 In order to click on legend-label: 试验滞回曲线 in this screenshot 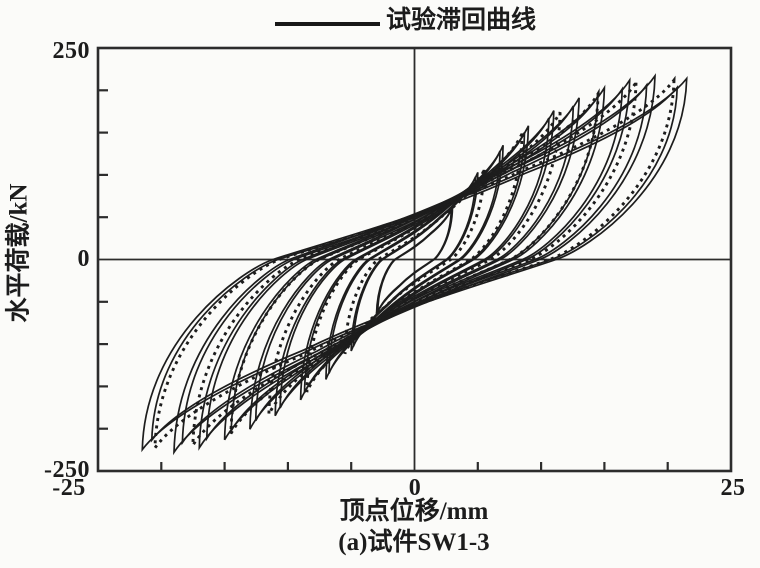, I will do `click(461, 20)`.